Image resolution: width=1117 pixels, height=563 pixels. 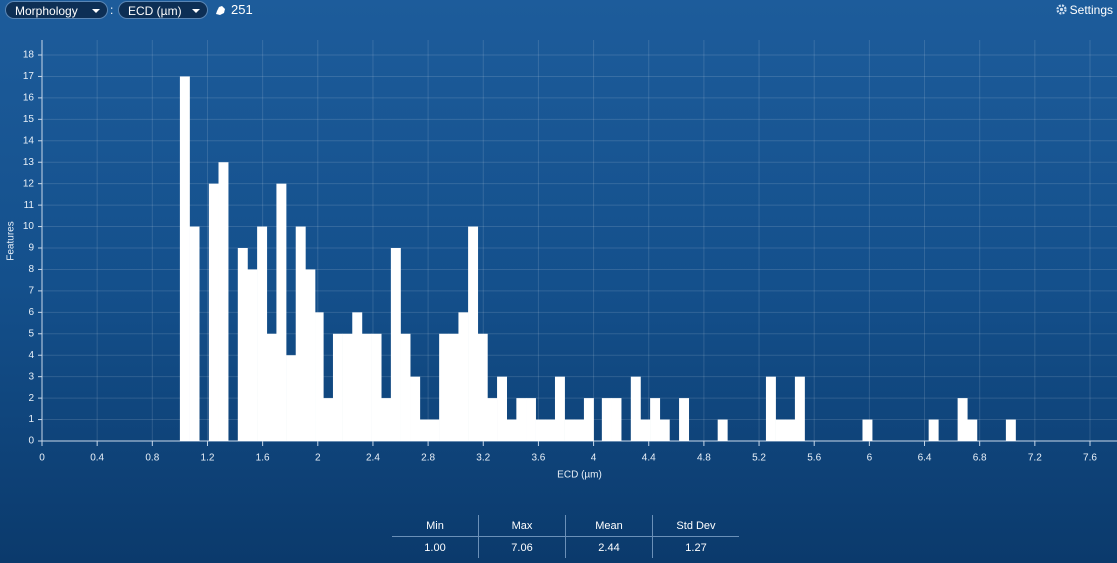 I want to click on y-tick-label: 17, so click(x=29, y=76).